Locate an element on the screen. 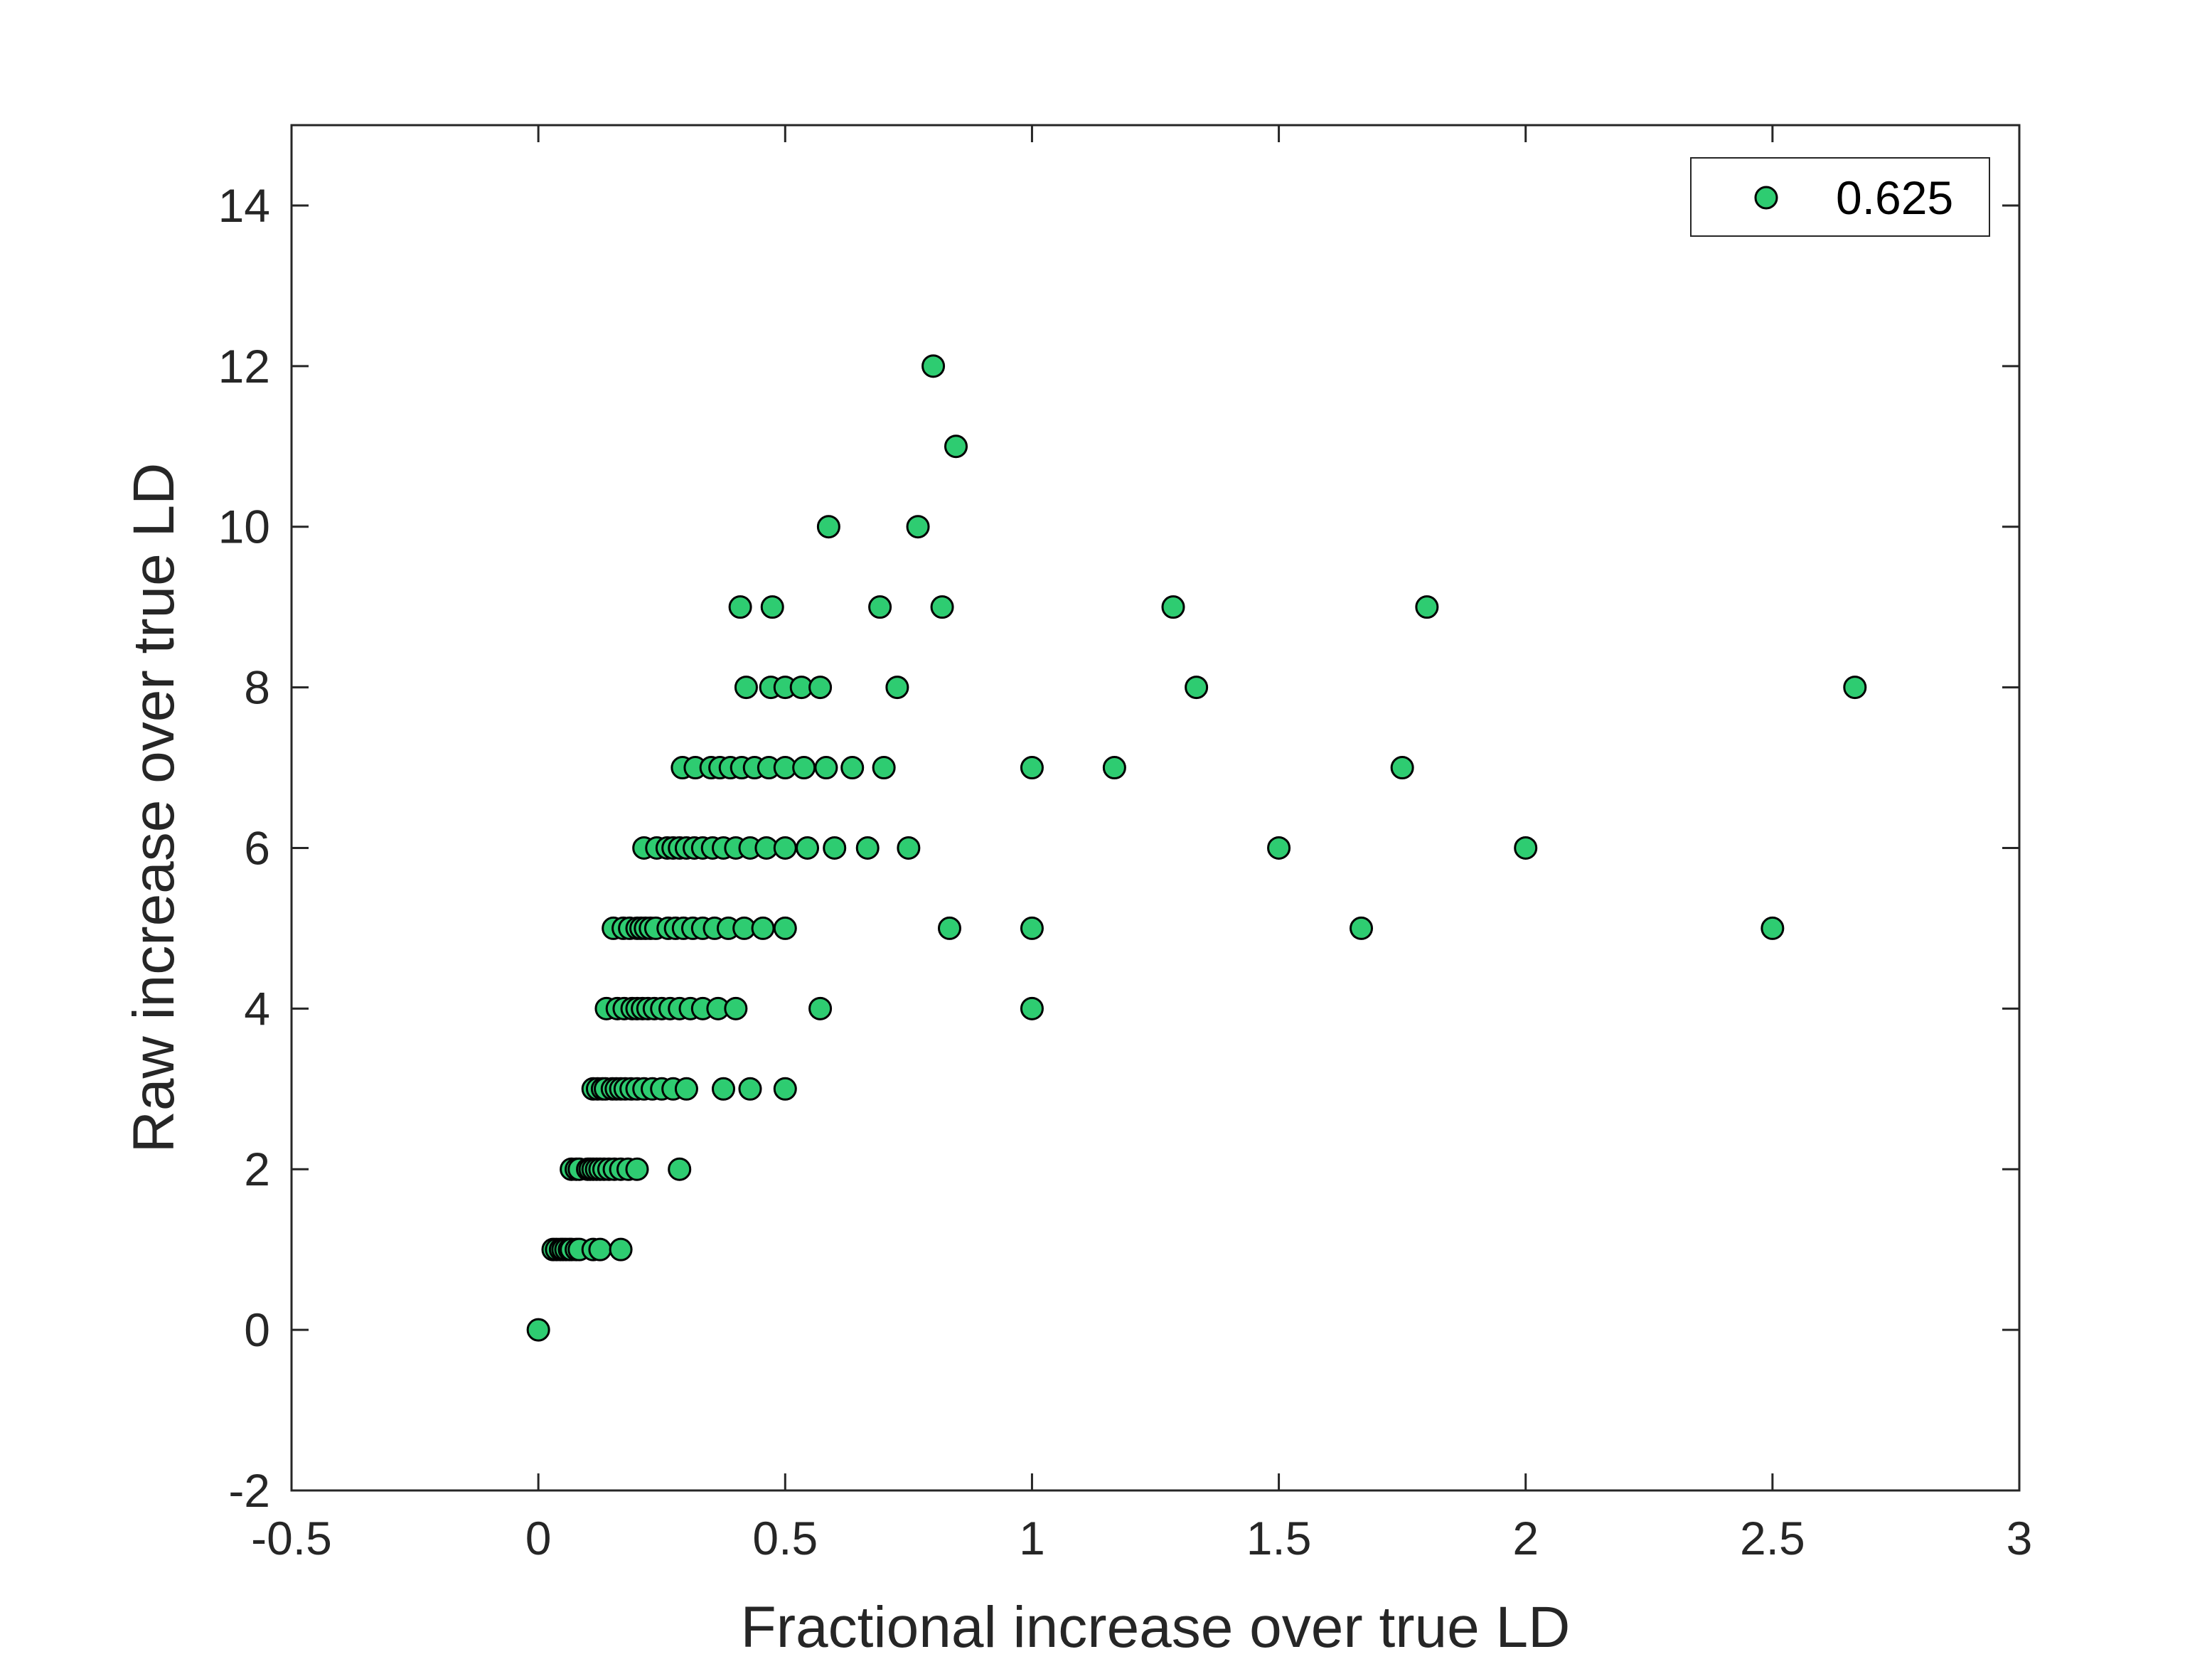  y-tick-label: -2 is located at coordinates (249, 1490).